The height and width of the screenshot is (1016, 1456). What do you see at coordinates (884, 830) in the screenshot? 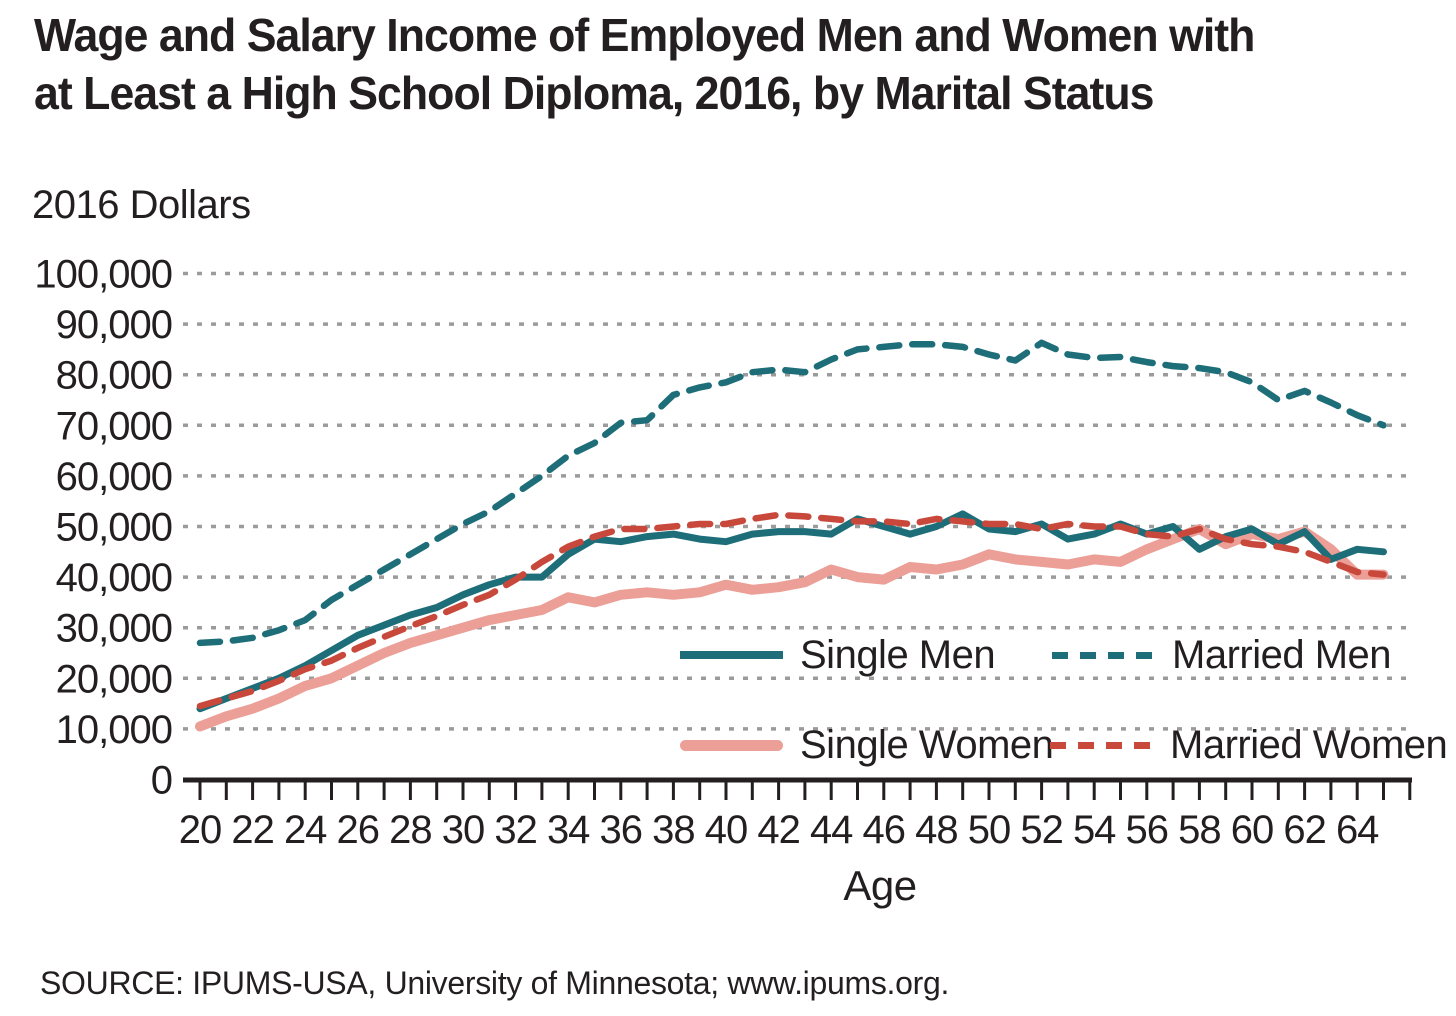
I see `x-tick-label: 46` at bounding box center [884, 830].